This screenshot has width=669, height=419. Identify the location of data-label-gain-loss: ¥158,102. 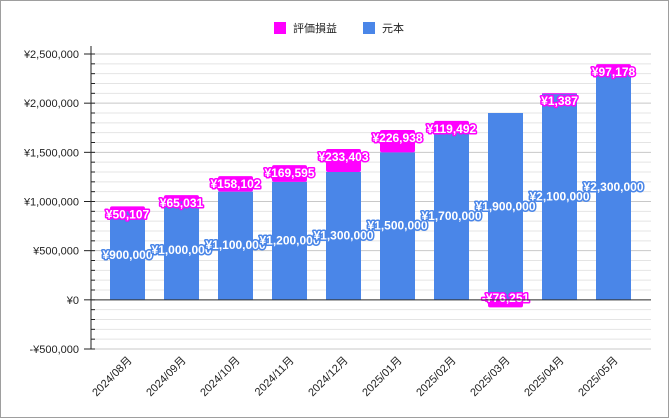
(235, 184).